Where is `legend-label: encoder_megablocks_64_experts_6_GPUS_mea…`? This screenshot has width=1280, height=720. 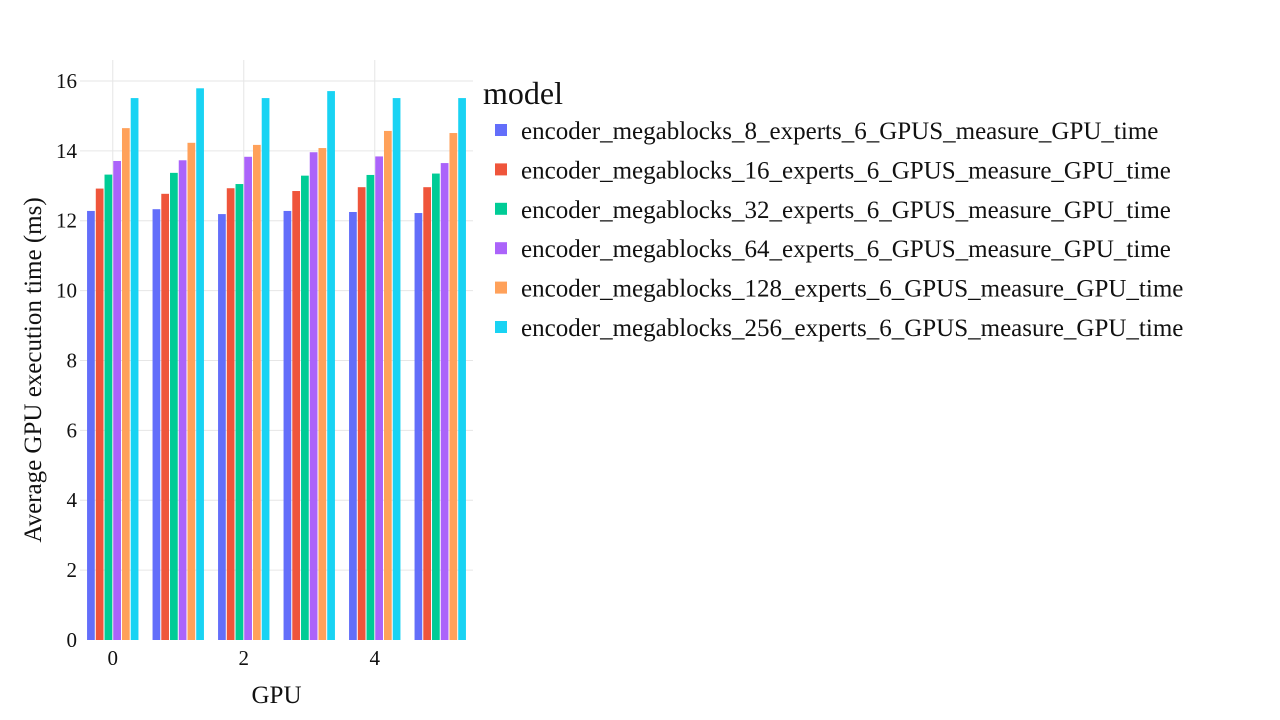 legend-label: encoder_megablocks_64_experts_6_GPUS_mea… is located at coordinates (846, 249).